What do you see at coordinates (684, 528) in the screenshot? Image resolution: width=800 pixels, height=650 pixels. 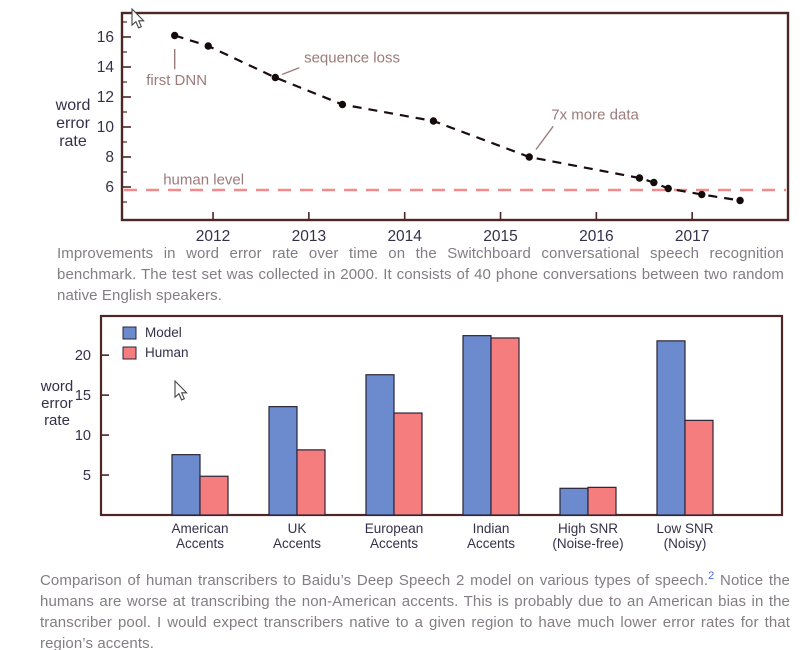 I see `category-label: Low SNR` at bounding box center [684, 528].